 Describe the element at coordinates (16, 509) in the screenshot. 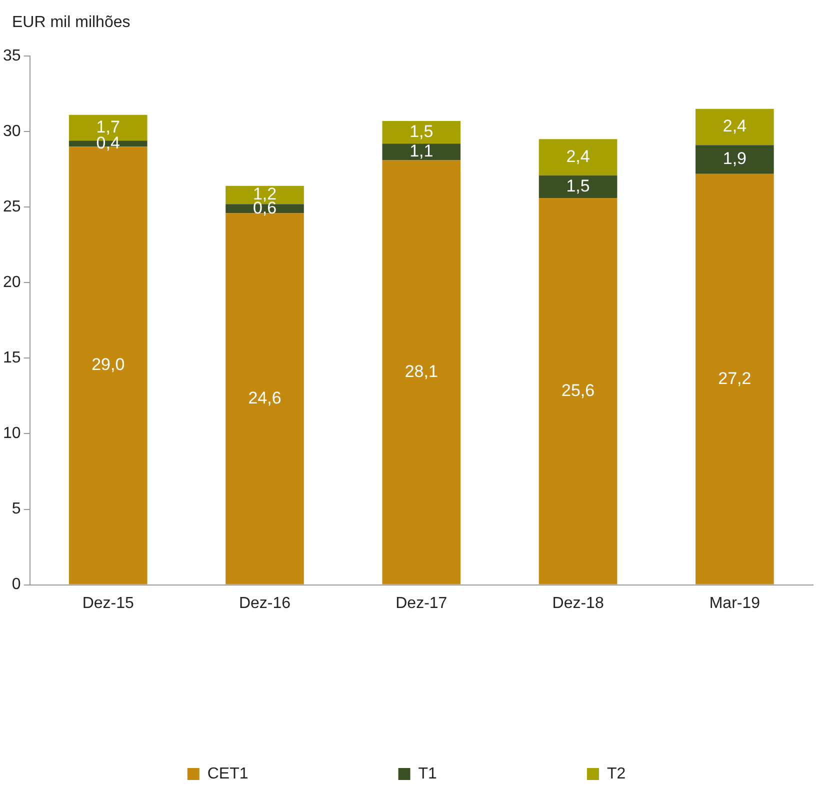

I see `y-tick-label: 5` at that location.